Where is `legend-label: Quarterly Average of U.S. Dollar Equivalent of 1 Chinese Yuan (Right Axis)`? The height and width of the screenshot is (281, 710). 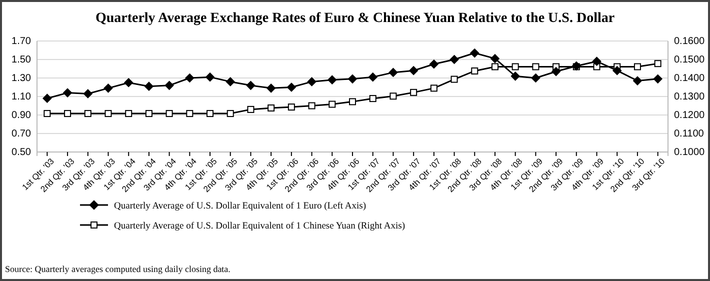
legend-label: Quarterly Average of U.S. Dollar Equivalent of 1 Chinese Yuan (Right Axis) is located at coordinates (260, 227).